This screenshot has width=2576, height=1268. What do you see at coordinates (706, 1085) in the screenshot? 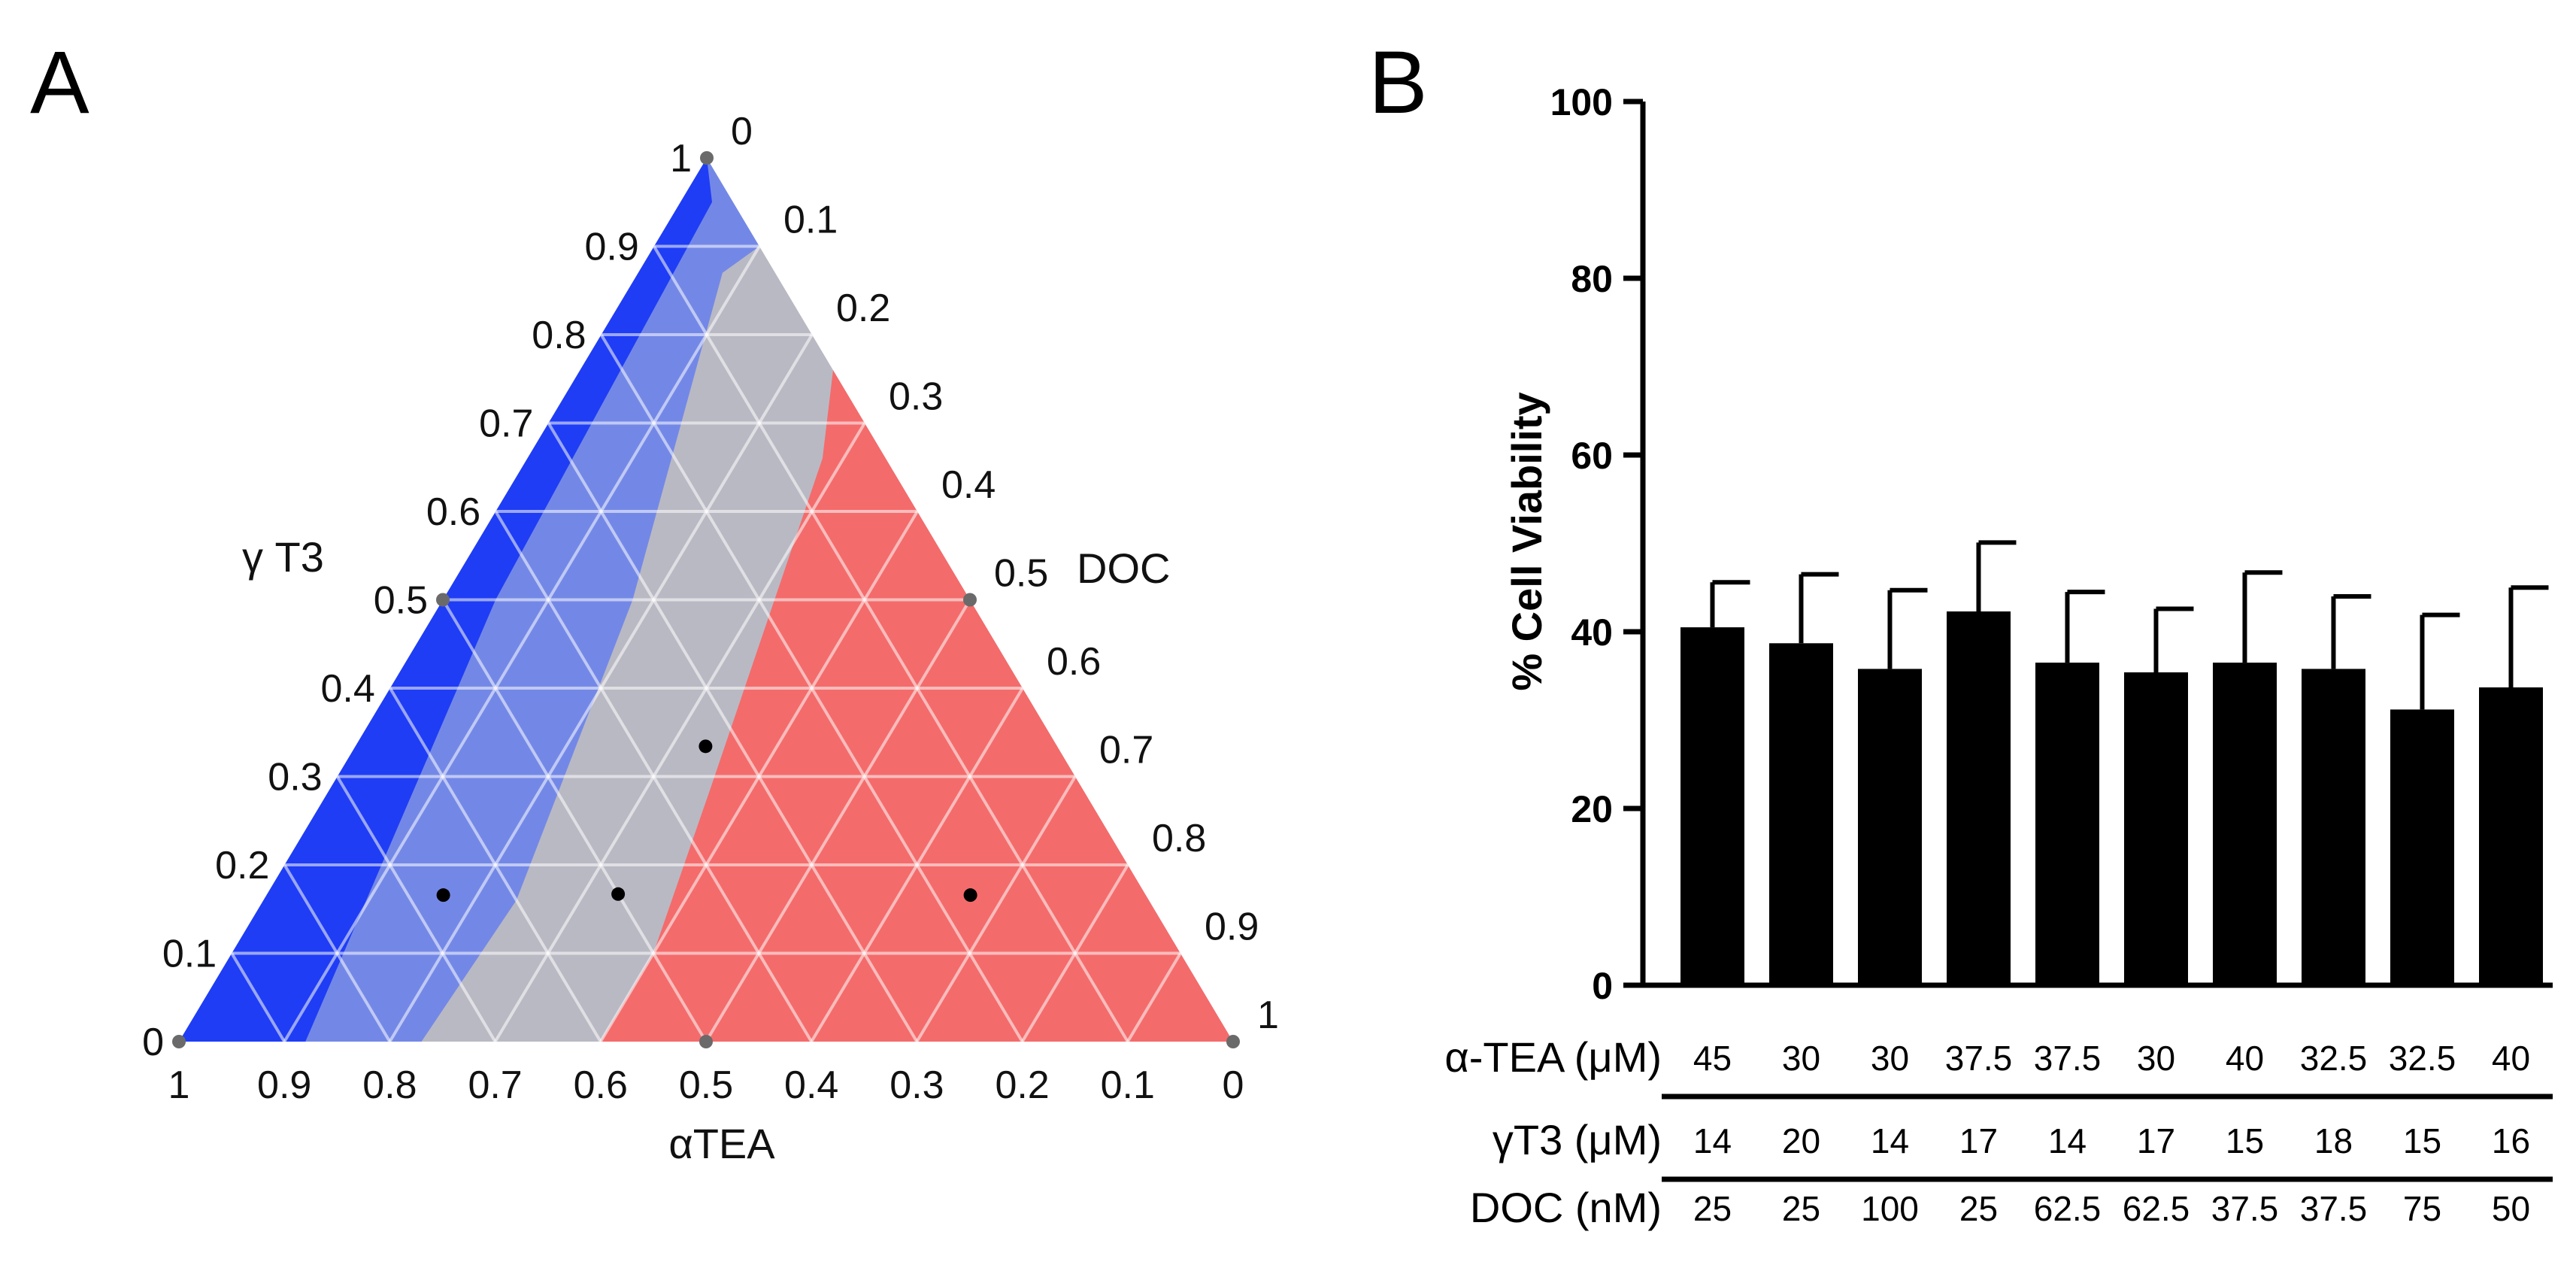
I see `tick-label-bottom: 0.5` at bounding box center [706, 1085].